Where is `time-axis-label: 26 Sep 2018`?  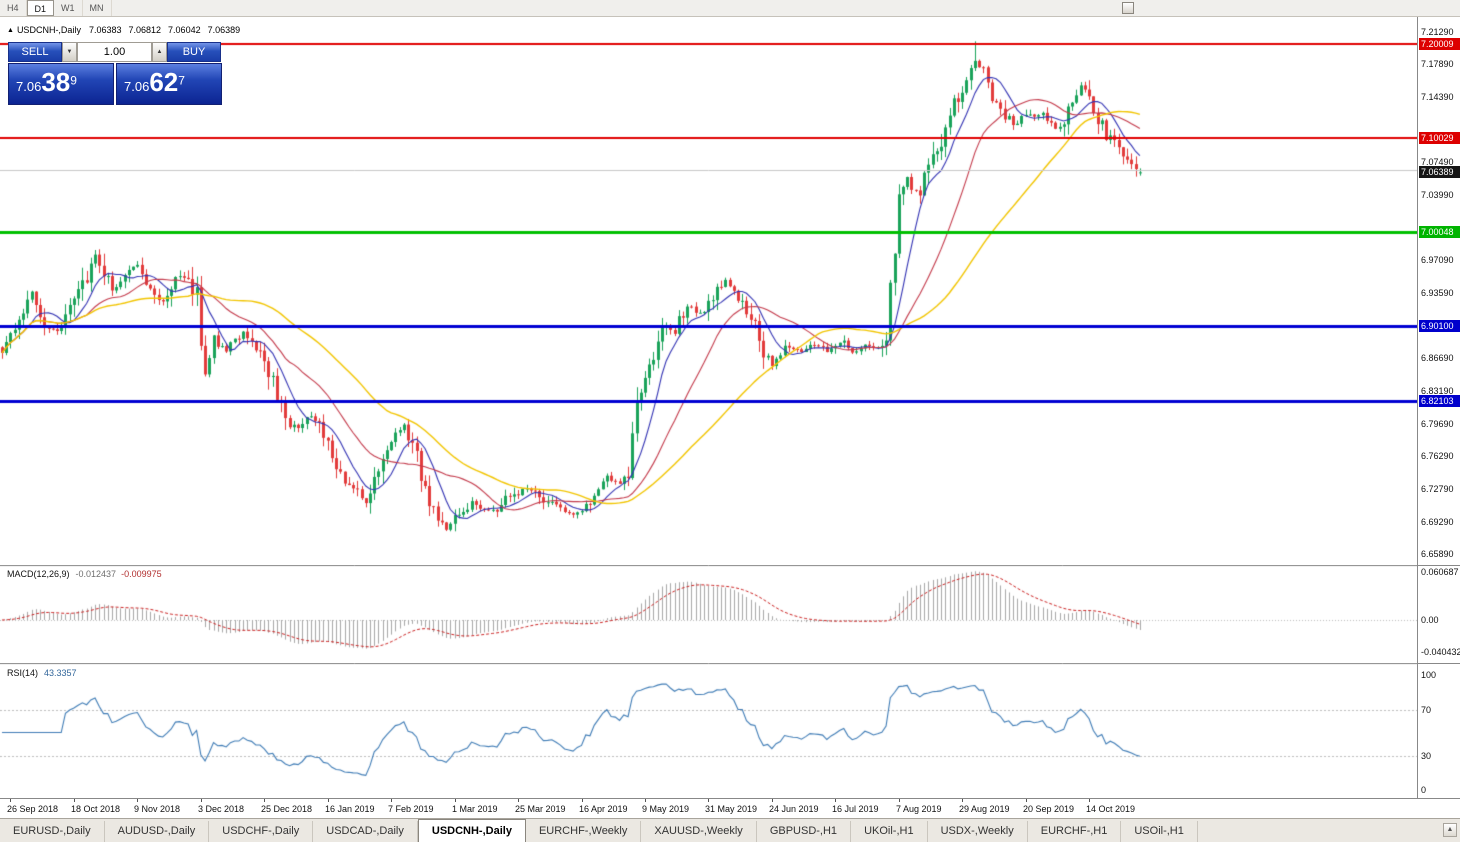
time-axis-label: 26 Sep 2018 is located at coordinates (33, 809).